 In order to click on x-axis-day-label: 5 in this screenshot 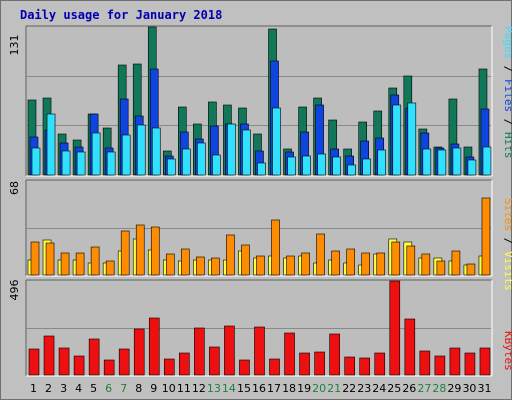, I will do `click(93, 388)`.